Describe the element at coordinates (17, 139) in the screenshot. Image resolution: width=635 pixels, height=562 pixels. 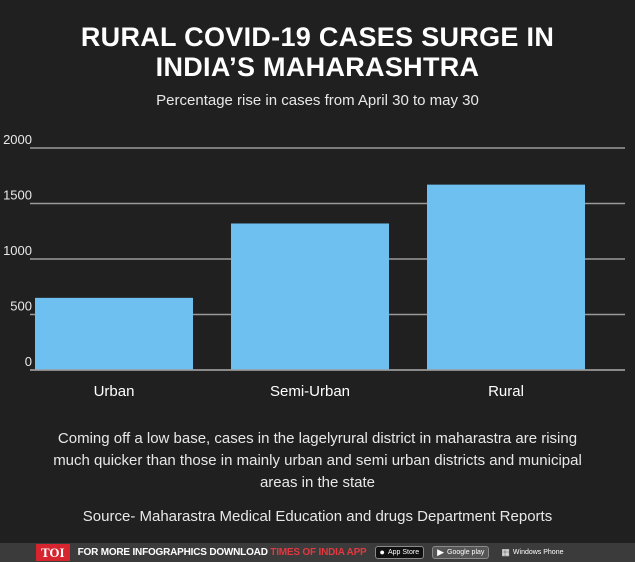
I see `y-tick-label-2000: 2000` at that location.